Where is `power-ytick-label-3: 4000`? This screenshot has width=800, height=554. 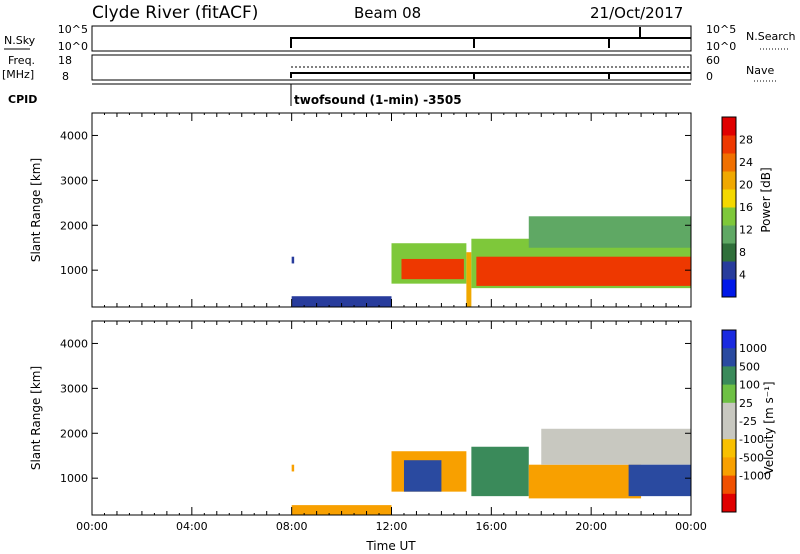 power-ytick-label-3: 4000 is located at coordinates (74, 135).